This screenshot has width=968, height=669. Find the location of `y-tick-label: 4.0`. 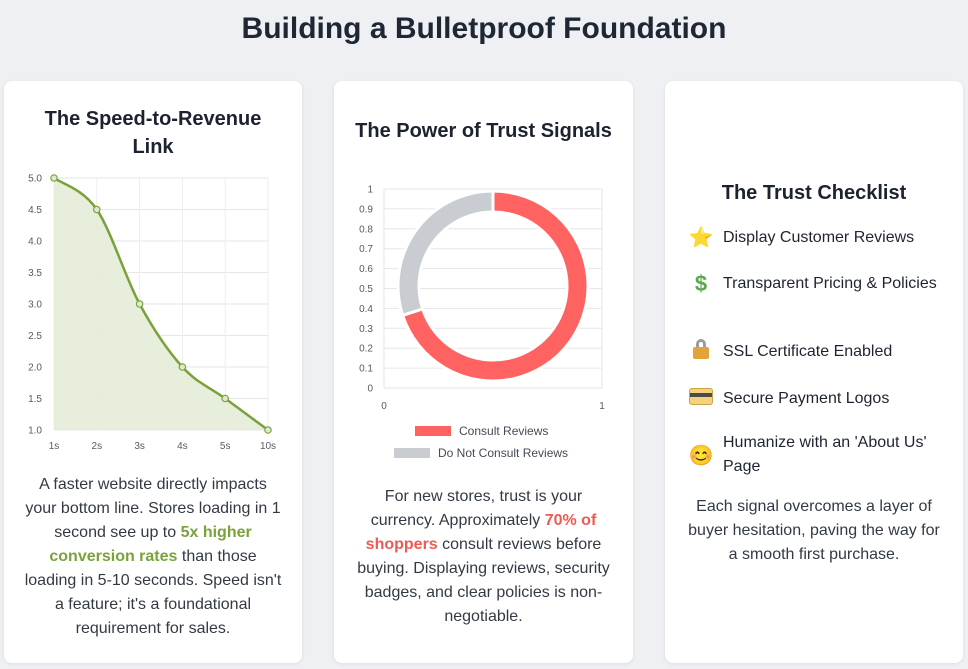

y-tick-label: 4.0 is located at coordinates (35, 242).